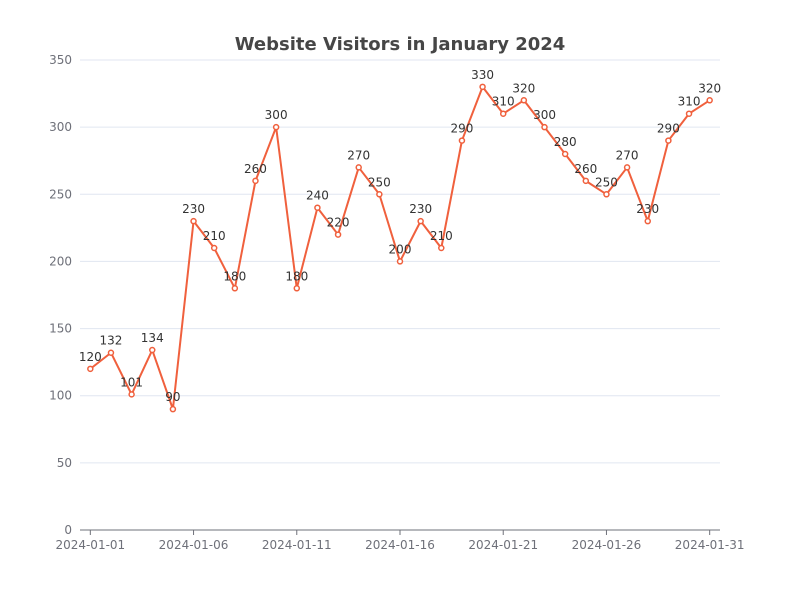 This screenshot has height=600, width=800. I want to click on data-label: 101, so click(131, 382).